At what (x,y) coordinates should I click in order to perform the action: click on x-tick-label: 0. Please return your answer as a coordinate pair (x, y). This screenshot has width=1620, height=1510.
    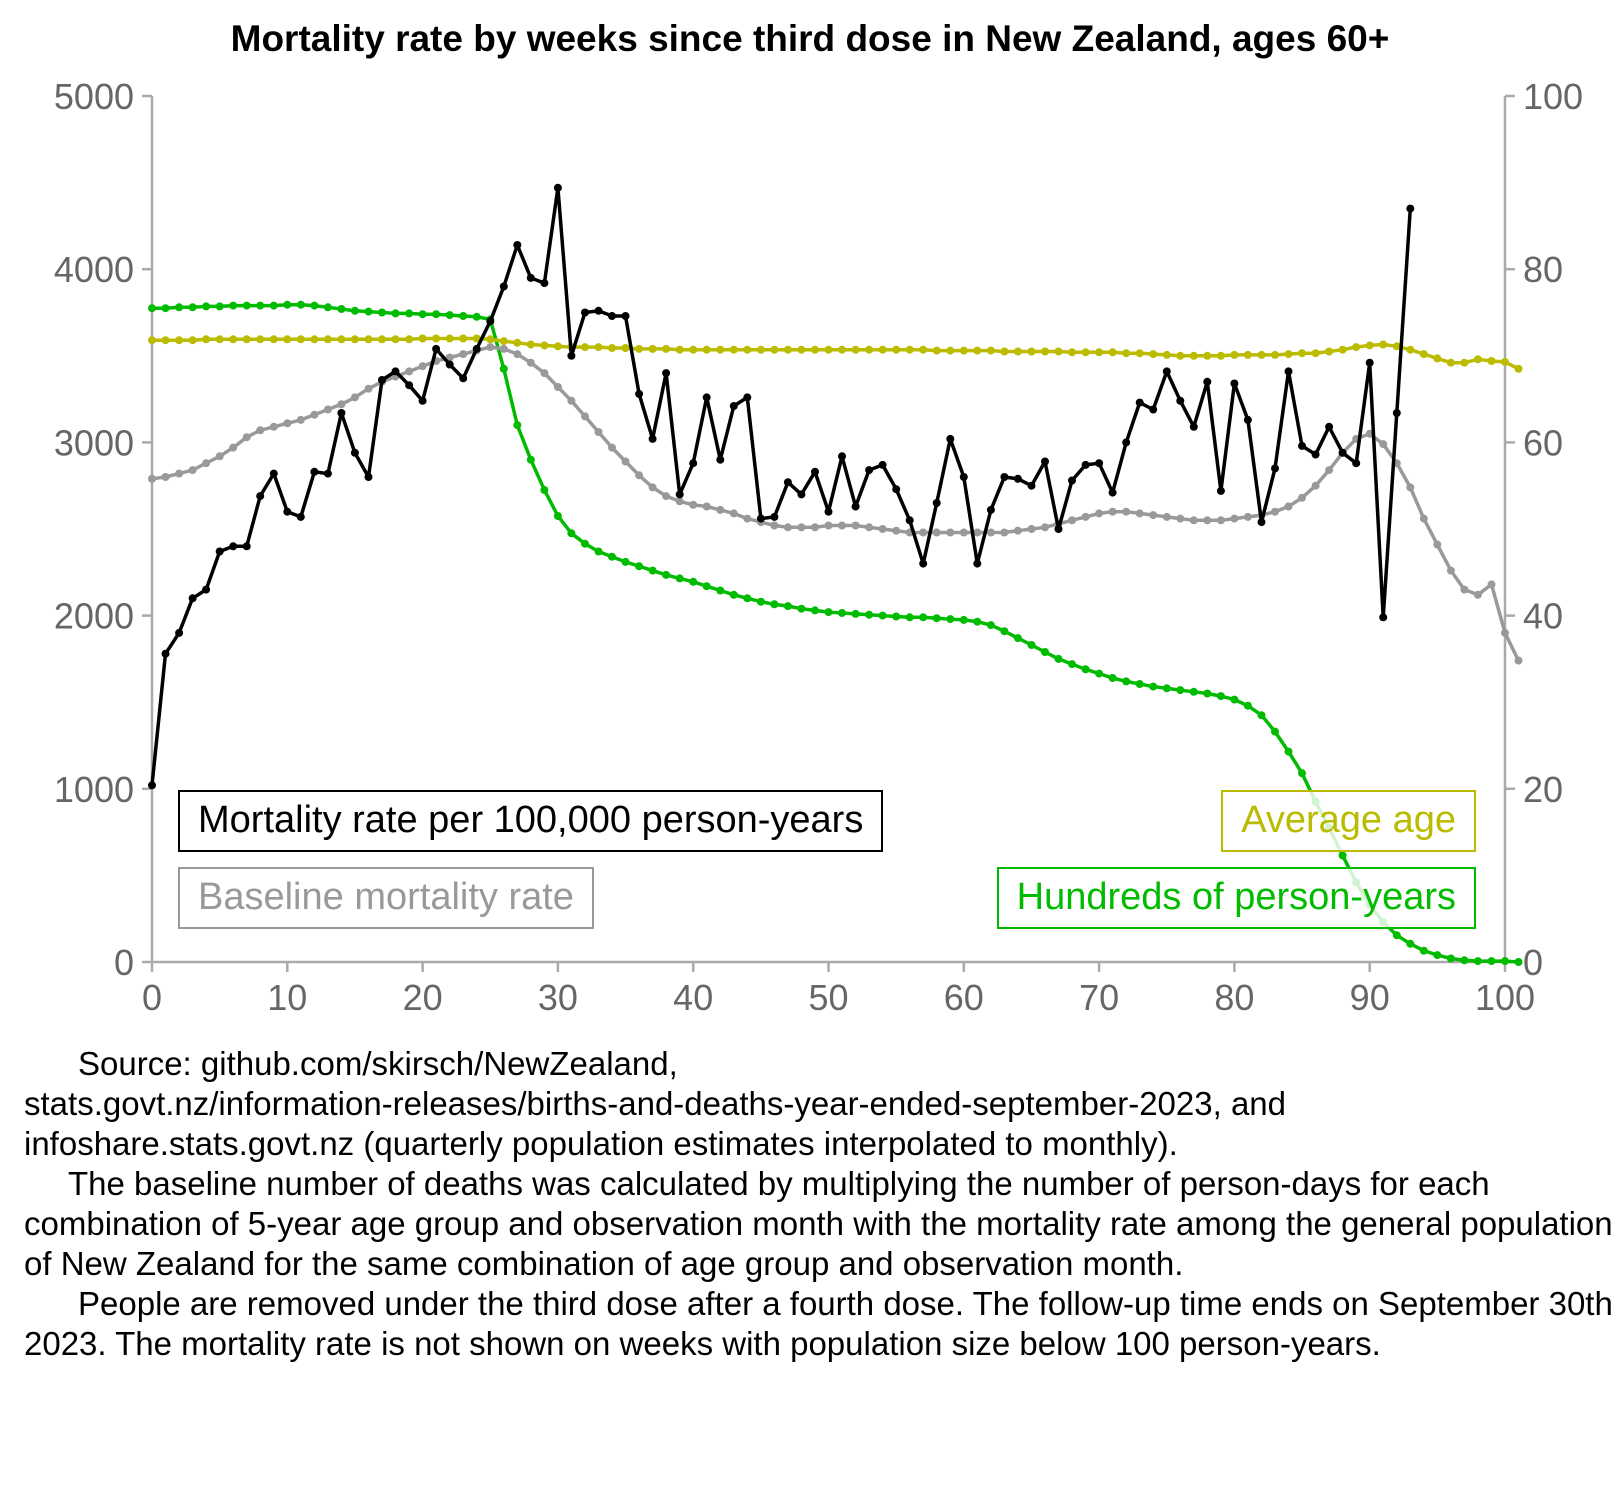
    Looking at the image, I should click on (152, 997).